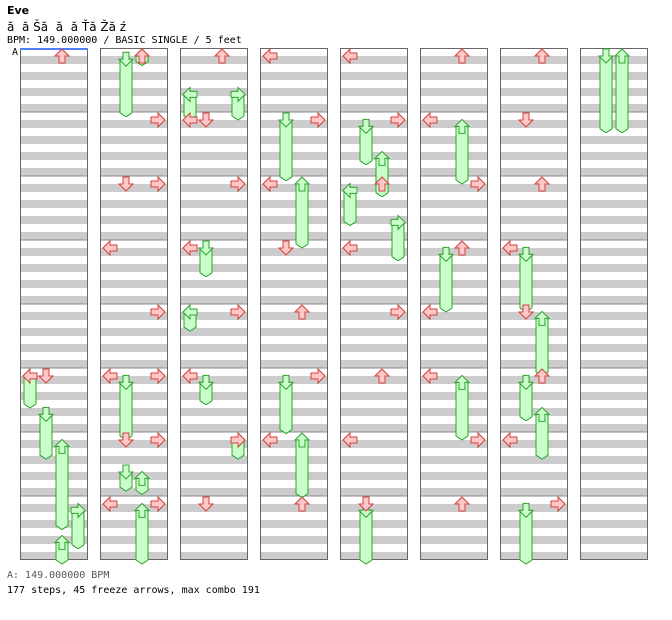 This screenshot has width=672, height=620. What do you see at coordinates (18, 10) in the screenshot?
I see `song-title: Eve` at bounding box center [18, 10].